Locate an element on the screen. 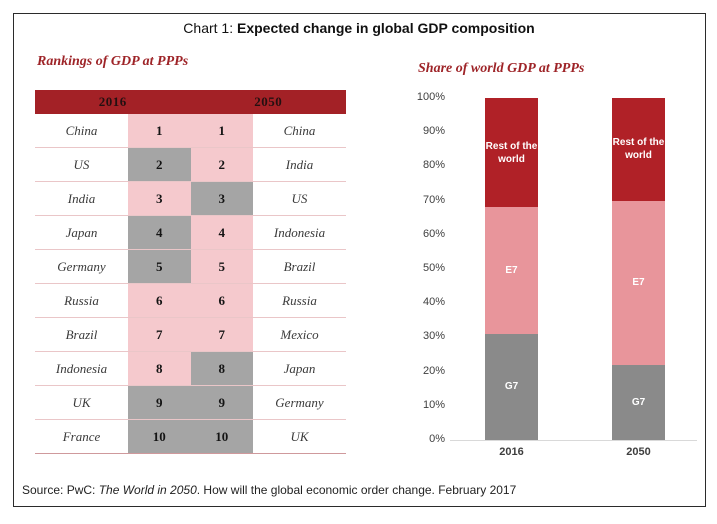 The height and width of the screenshot is (524, 717). rank-cell-2016: 9 is located at coordinates (159, 402).